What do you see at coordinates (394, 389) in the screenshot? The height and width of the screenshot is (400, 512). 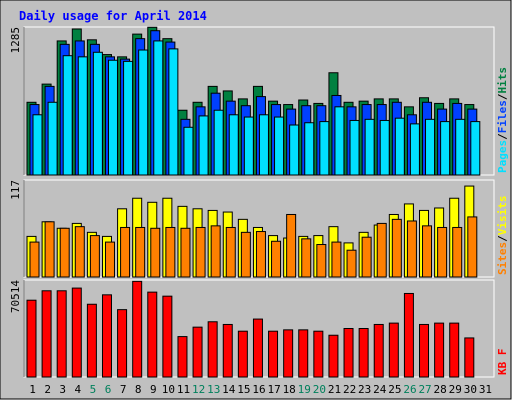 I see `x-tick-label: 25` at bounding box center [394, 389].